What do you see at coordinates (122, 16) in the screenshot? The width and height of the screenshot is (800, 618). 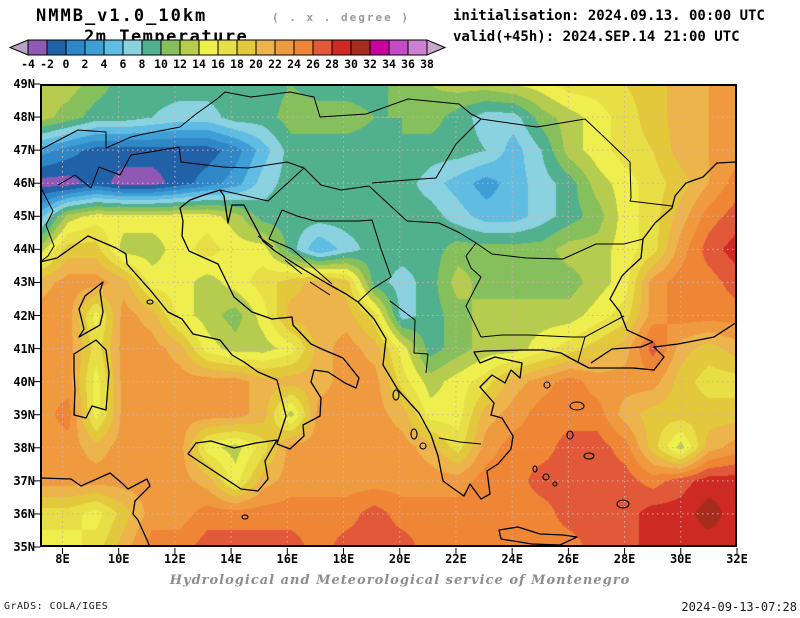 I see `model-title: NMMB_v1.0_10km` at bounding box center [122, 16].